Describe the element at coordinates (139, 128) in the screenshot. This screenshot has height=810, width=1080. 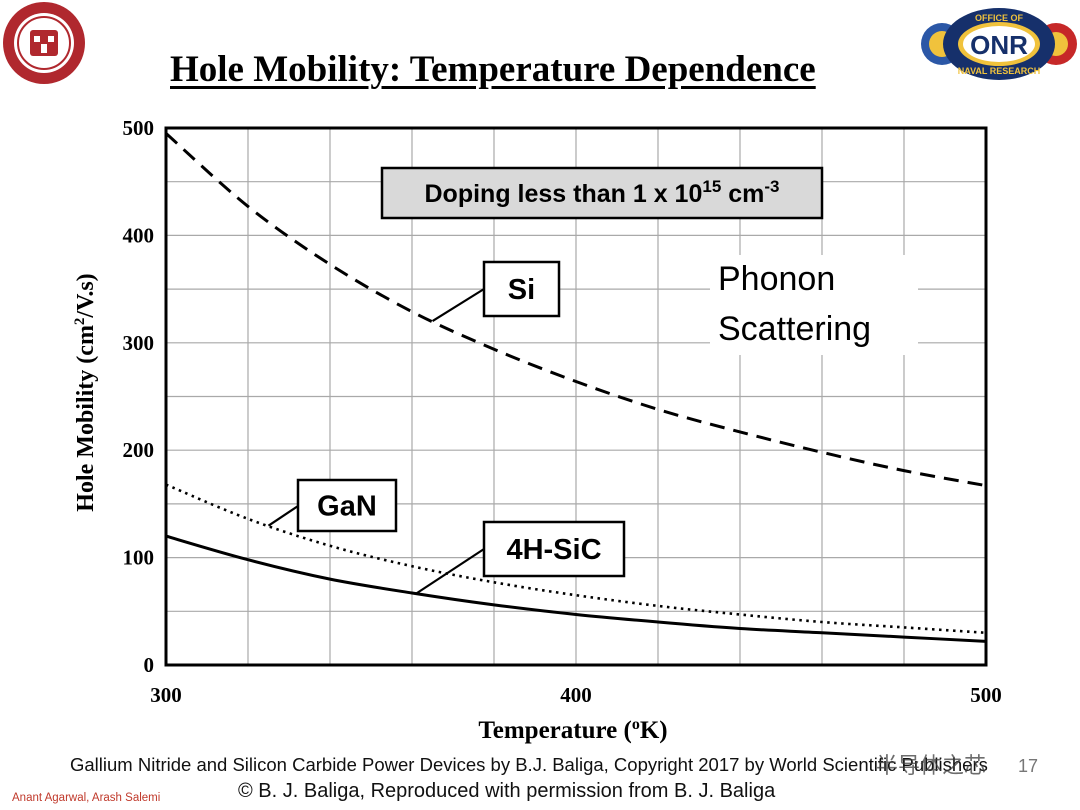
I see `y-tick-label: 500` at that location.